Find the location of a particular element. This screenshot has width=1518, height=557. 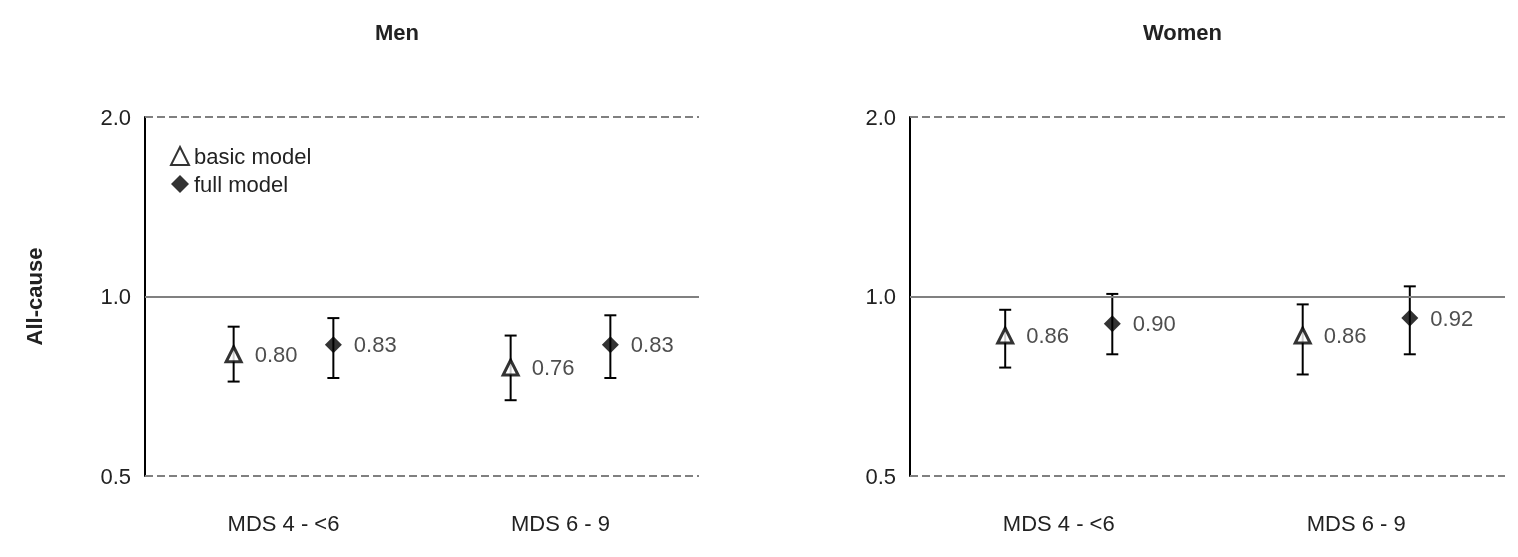

legend-label: basic model is located at coordinates (253, 156).